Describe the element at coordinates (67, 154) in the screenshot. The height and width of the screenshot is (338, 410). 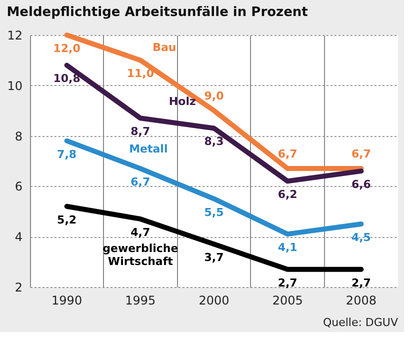
I see `data-label: 7,8` at that location.